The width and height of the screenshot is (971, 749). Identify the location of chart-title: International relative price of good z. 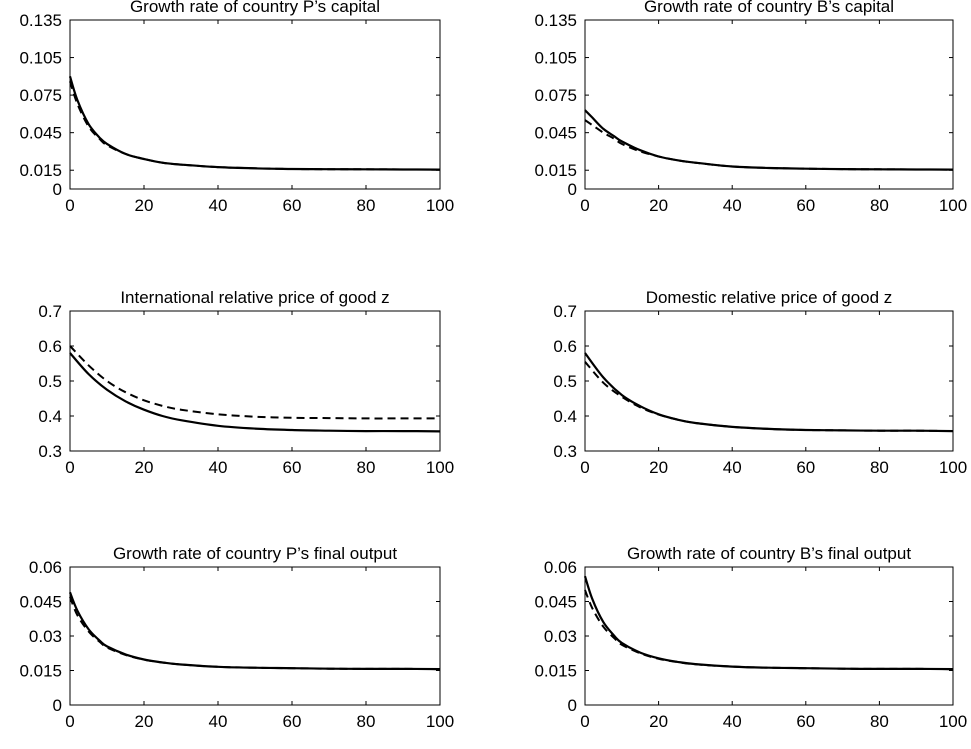
(254, 297).